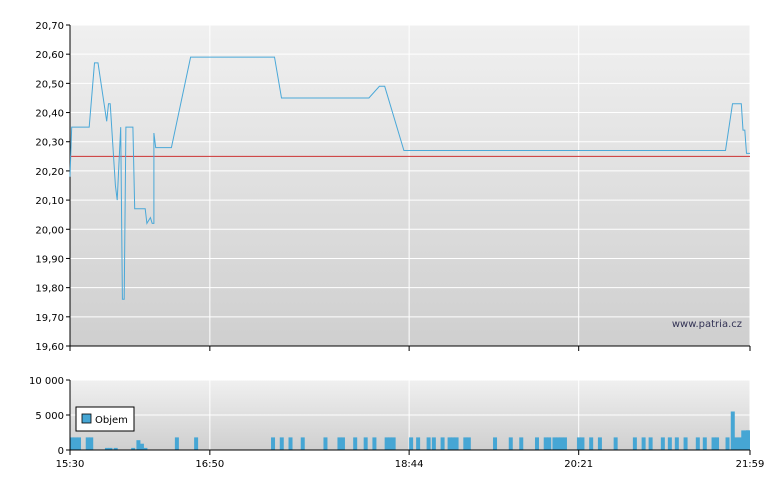 The width and height of the screenshot is (780, 490). What do you see at coordinates (49, 84) in the screenshot?
I see `price-y-tick-label: 20,50` at bounding box center [49, 84].